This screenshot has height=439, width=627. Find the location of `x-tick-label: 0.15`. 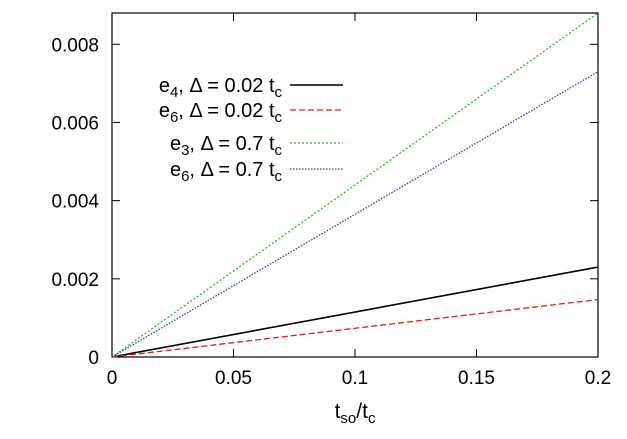

x-tick-label: 0.15 is located at coordinates (476, 378).